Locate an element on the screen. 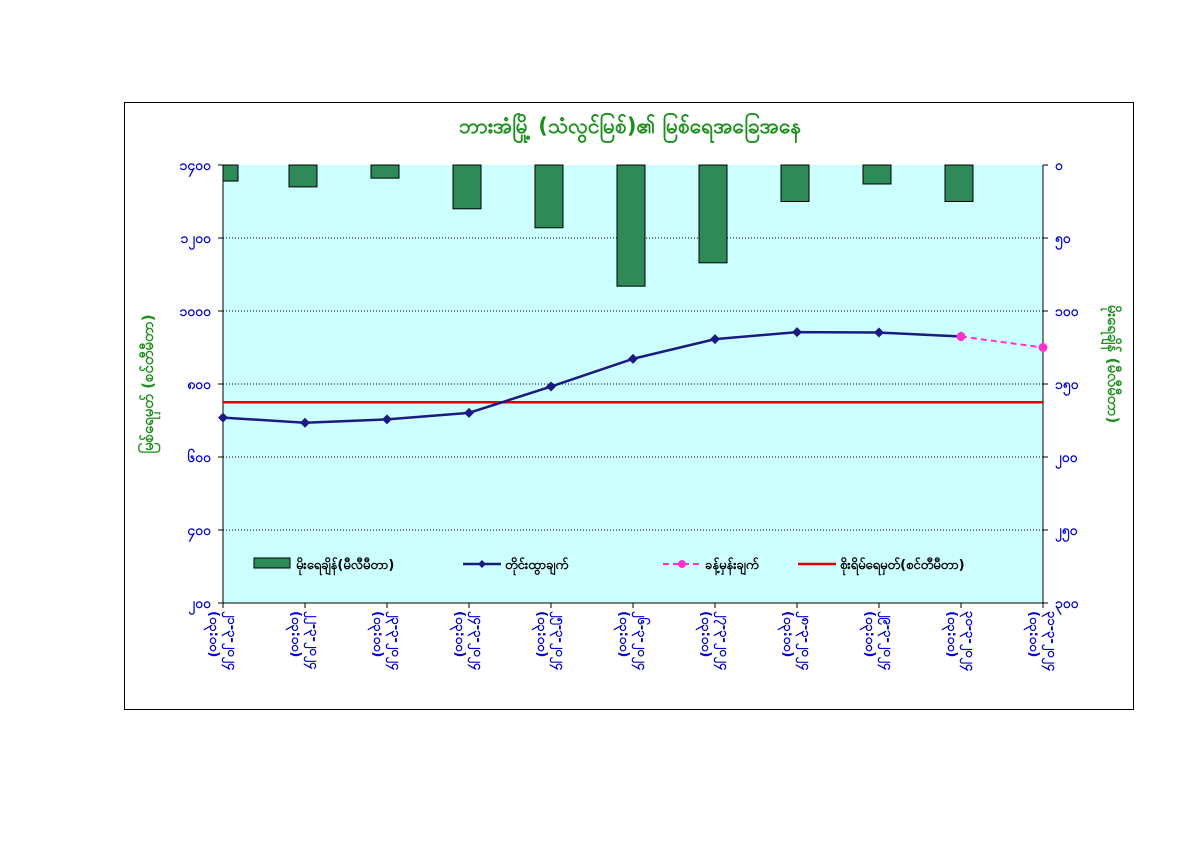 The width and height of the screenshot is (1200, 849). y-axis-label-right: မိုးရေချိန် (မီလီမီတာ) is located at coordinates (1111, 364).